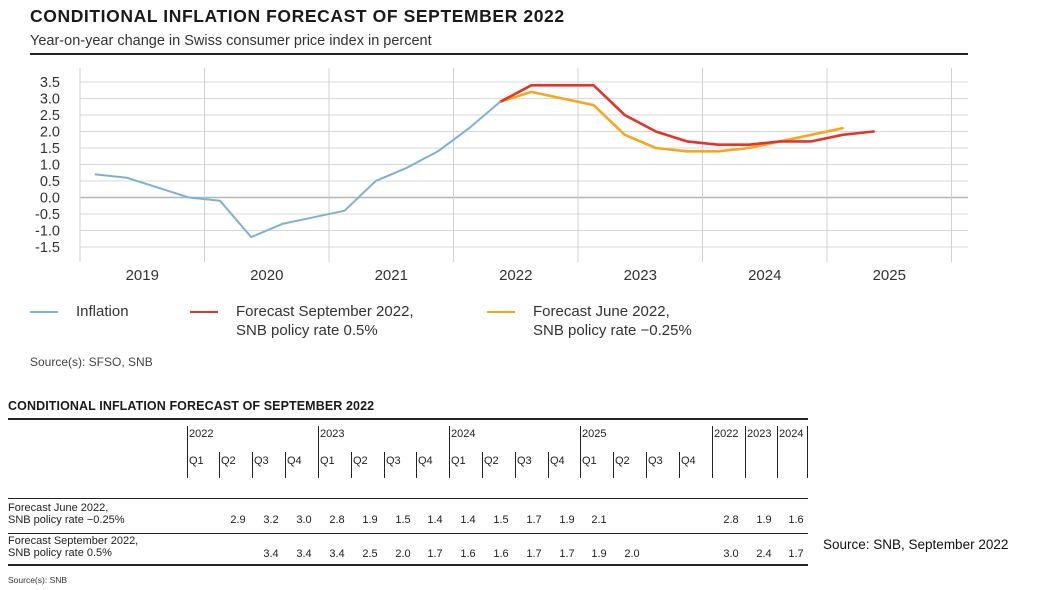  Describe the element at coordinates (47, 248) in the screenshot. I see `y-tick-label: -1.5` at that location.